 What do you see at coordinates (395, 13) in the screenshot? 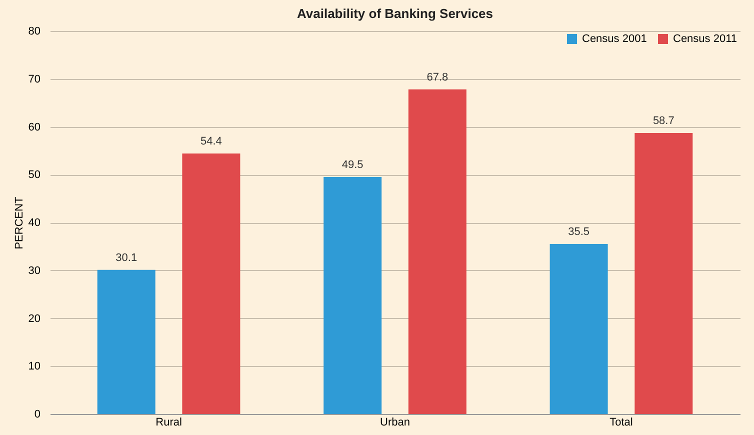
I see `chart-title: Availability of Banking Services` at bounding box center [395, 13].